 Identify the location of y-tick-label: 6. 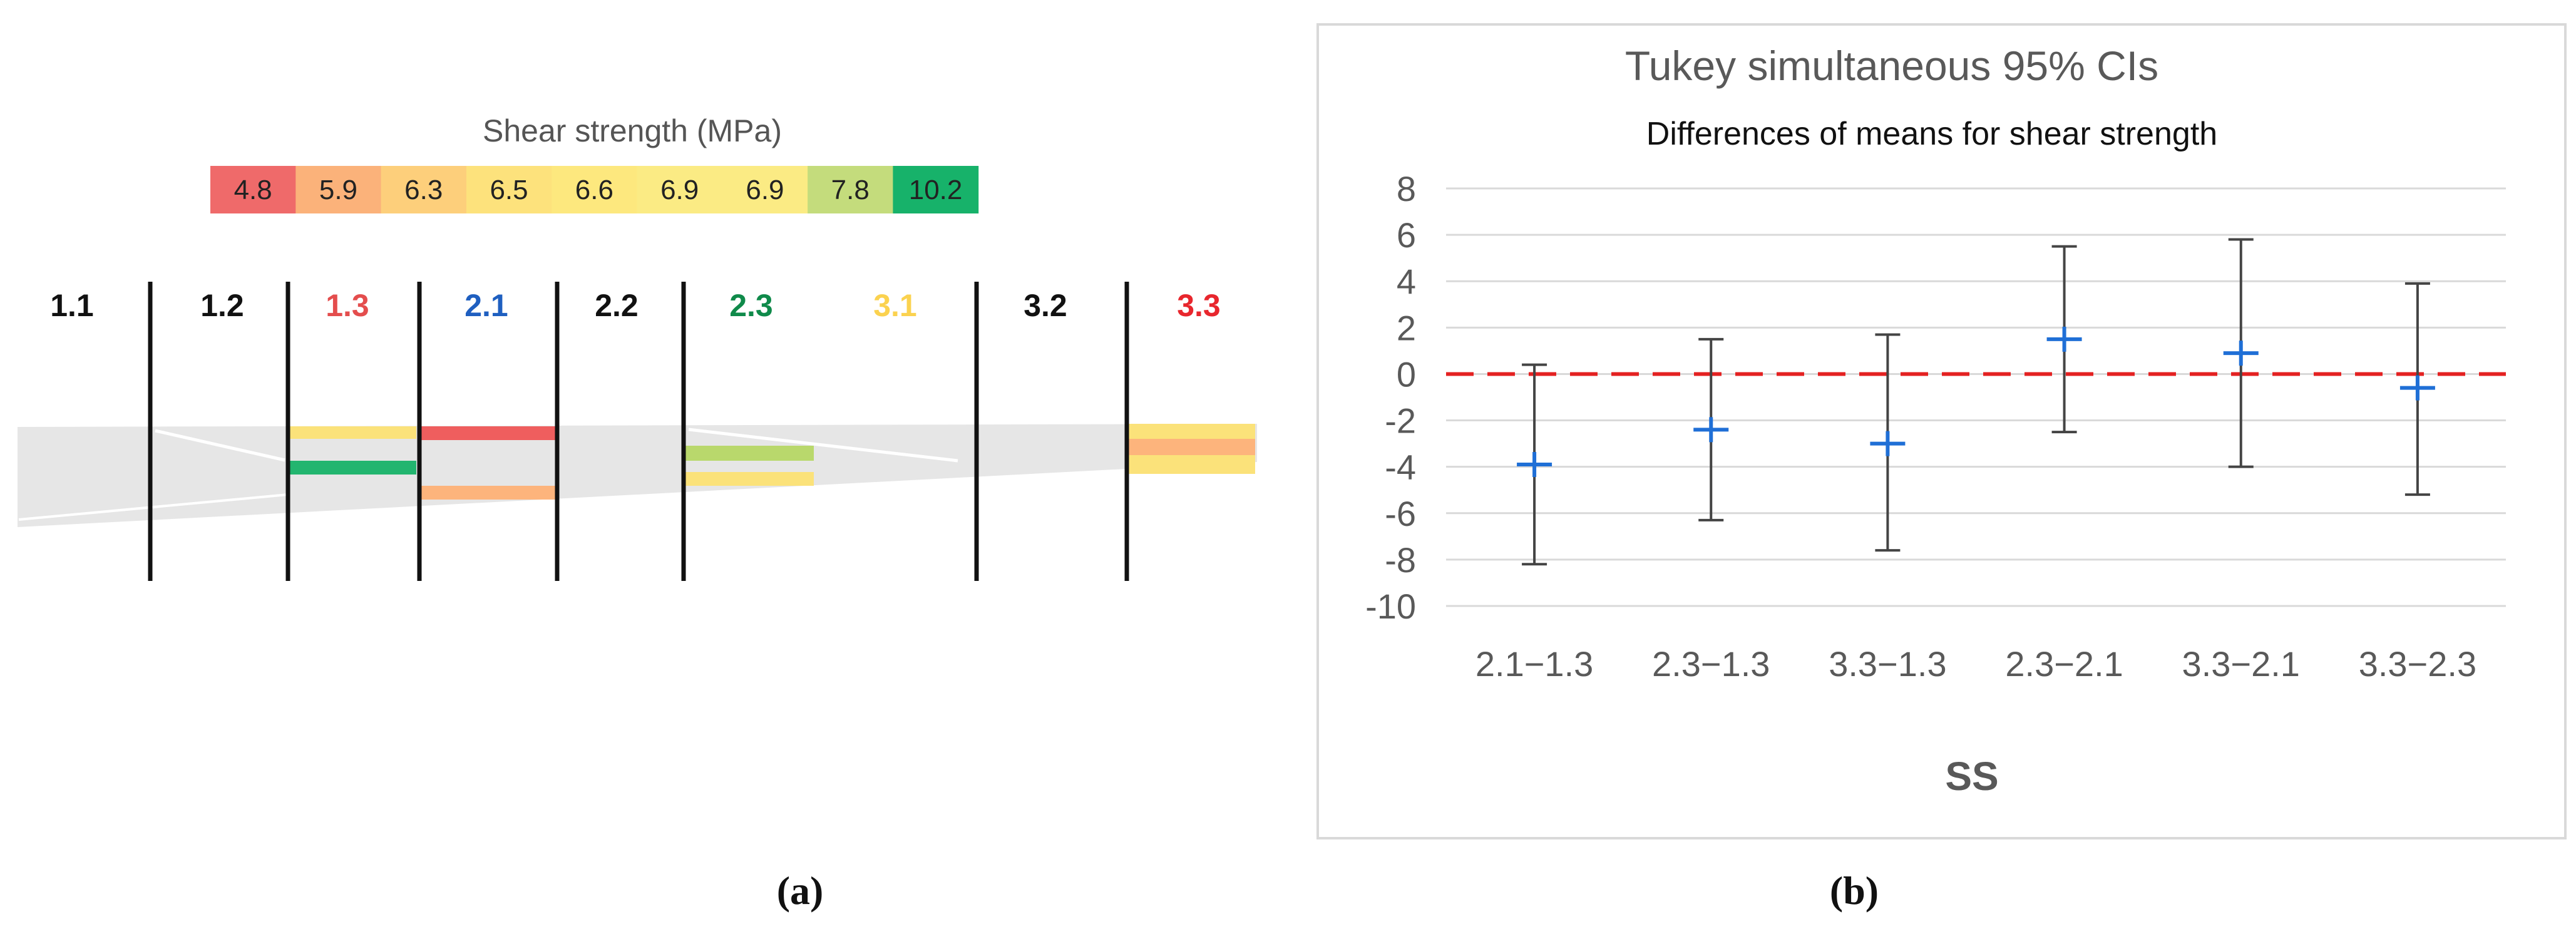
(1406, 235).